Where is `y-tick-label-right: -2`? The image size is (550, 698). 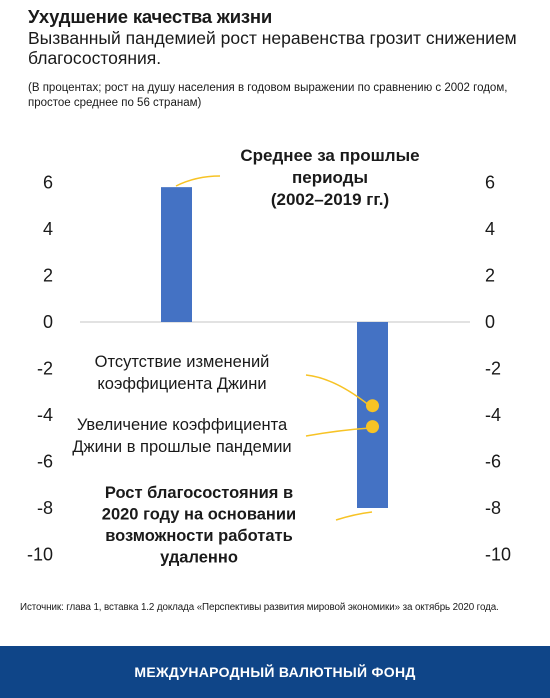 y-tick-label-right: -2 is located at coordinates (493, 369).